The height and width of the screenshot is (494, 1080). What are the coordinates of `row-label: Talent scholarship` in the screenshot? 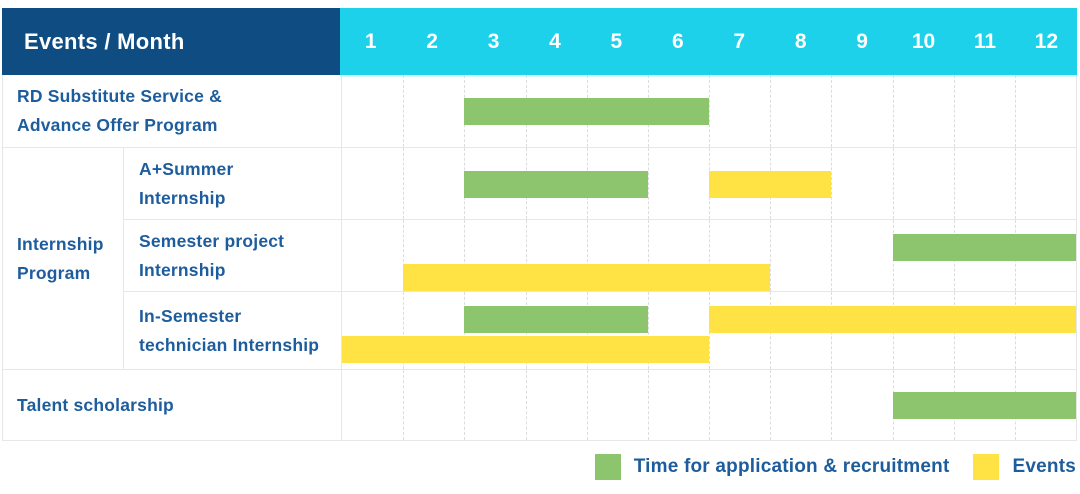 It's located at (172, 405).